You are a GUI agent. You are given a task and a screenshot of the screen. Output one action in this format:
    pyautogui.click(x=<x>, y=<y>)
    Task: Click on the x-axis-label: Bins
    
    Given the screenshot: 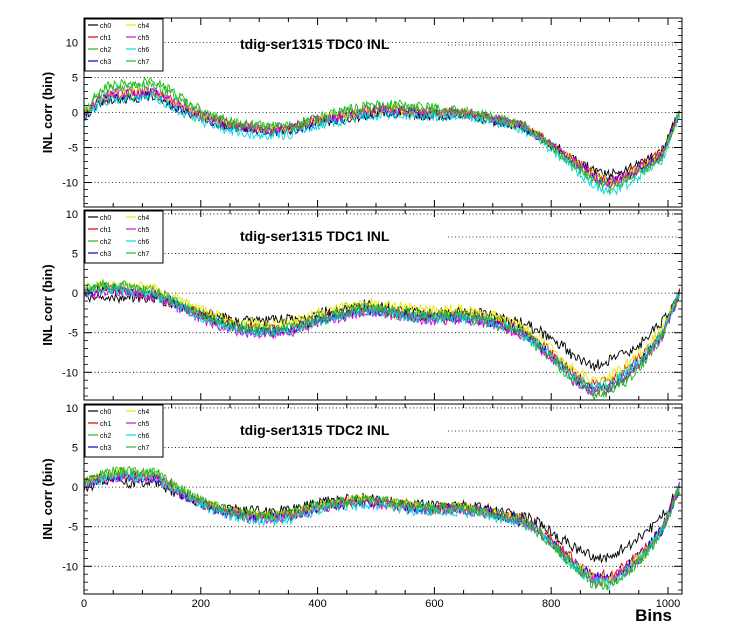 What is the action you would take?
    pyautogui.click(x=653, y=614)
    